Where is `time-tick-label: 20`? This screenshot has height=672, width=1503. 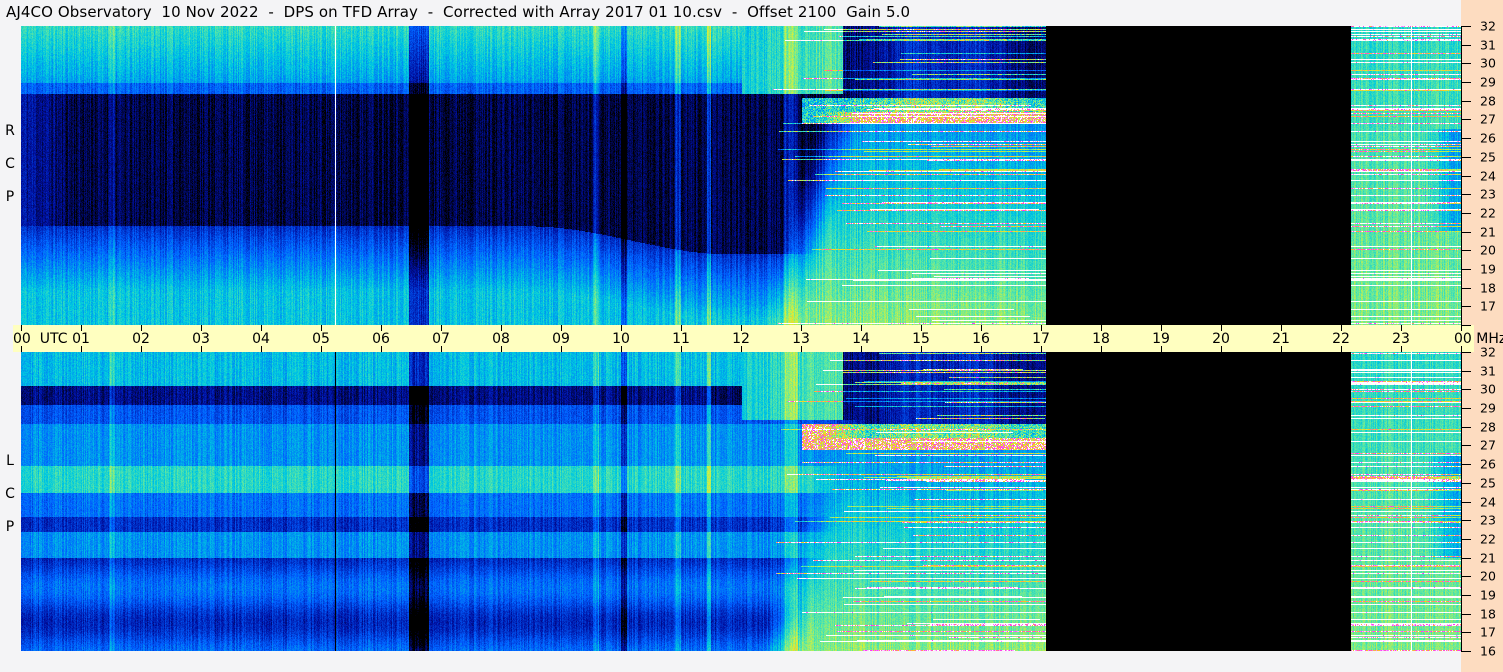 time-tick-label: 20 is located at coordinates (1221, 339).